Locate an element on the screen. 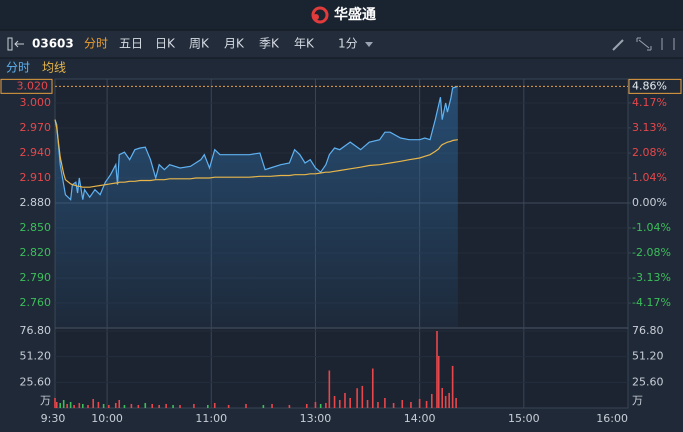 This screenshot has height=432, width=683. draw-tool is located at coordinates (618, 45).